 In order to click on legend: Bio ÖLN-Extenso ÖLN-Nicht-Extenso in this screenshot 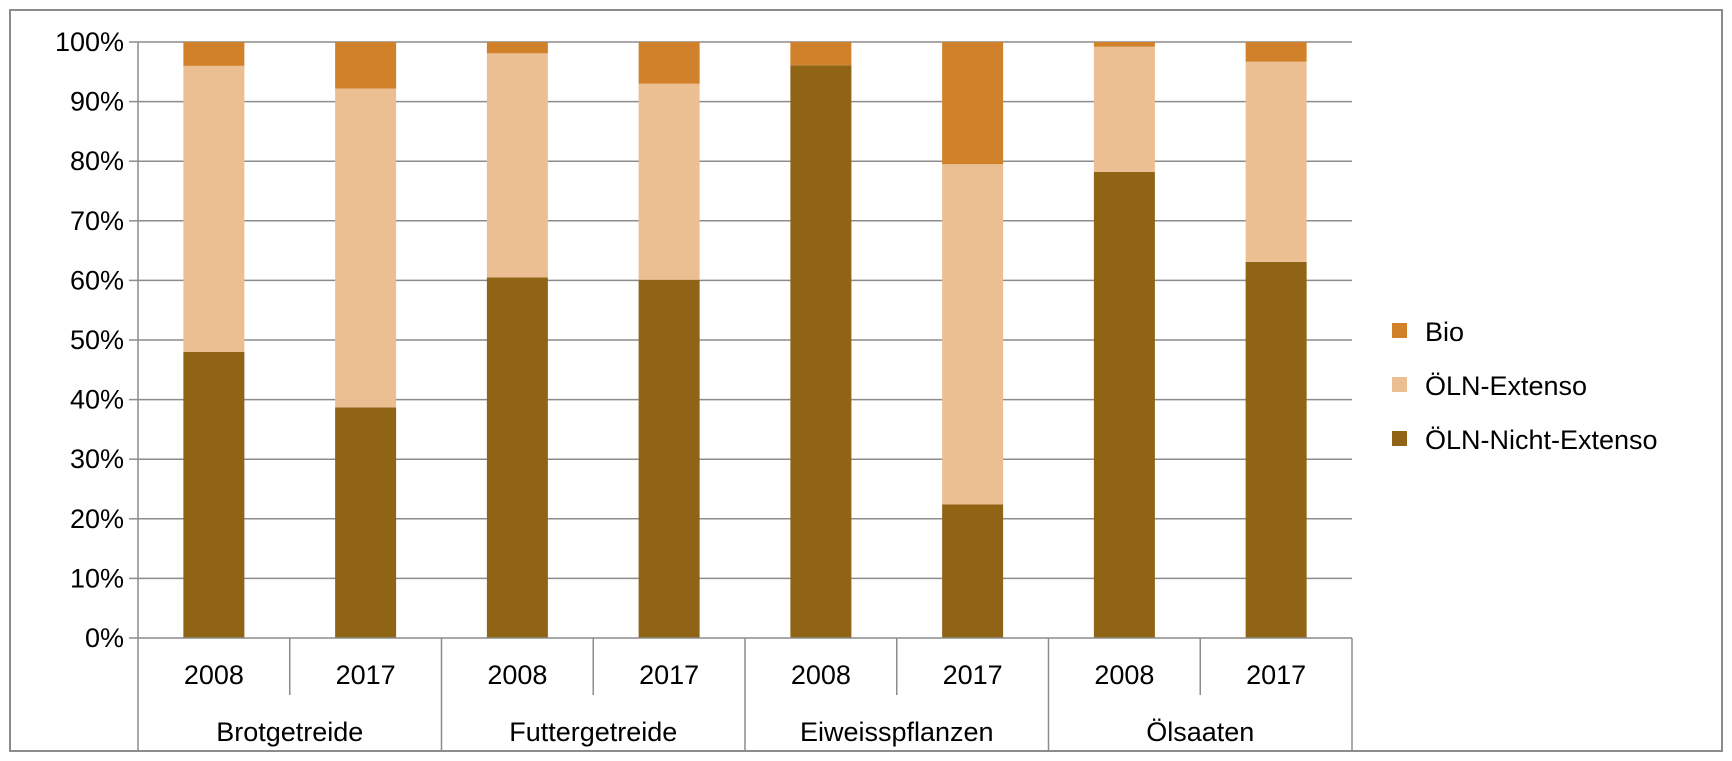, I will do `click(1525, 386)`.